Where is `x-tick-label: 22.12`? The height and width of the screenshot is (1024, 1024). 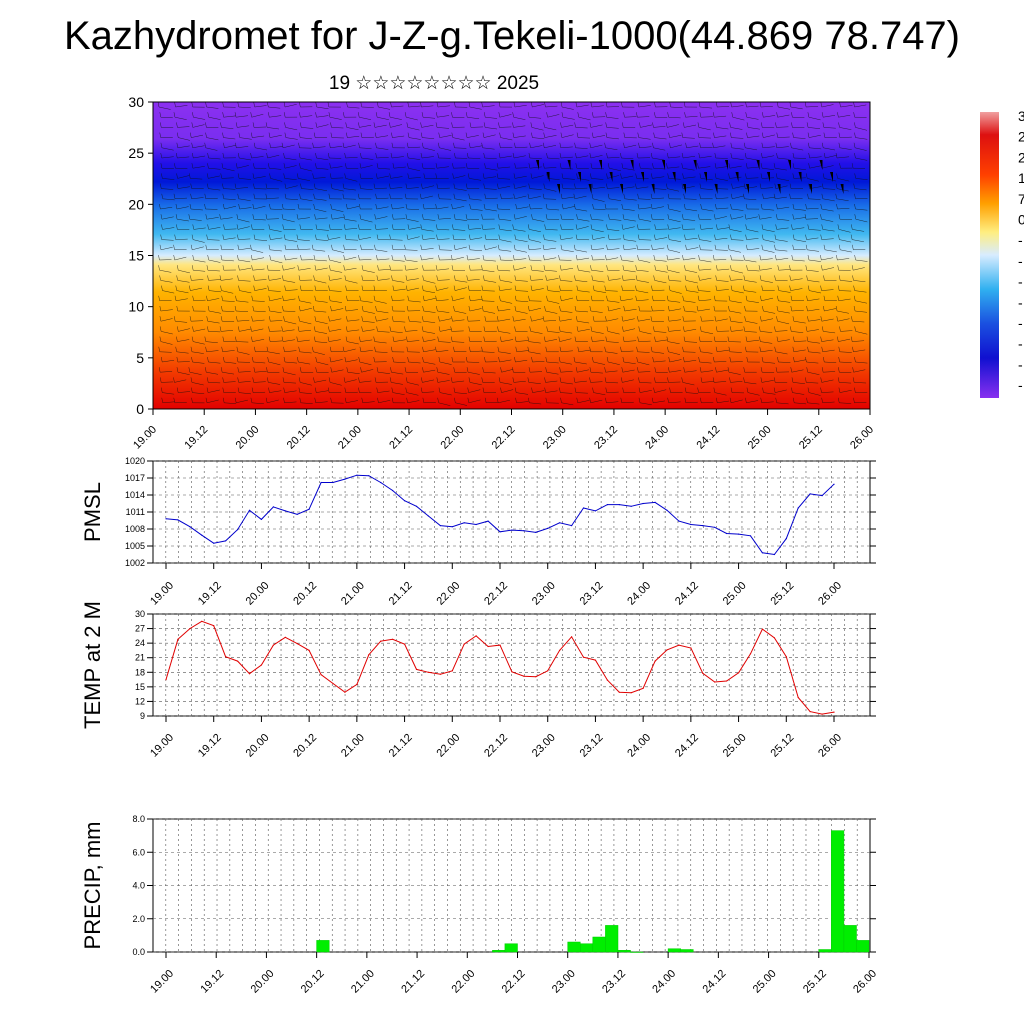 x-tick-label: 22.12 is located at coordinates (514, 982).